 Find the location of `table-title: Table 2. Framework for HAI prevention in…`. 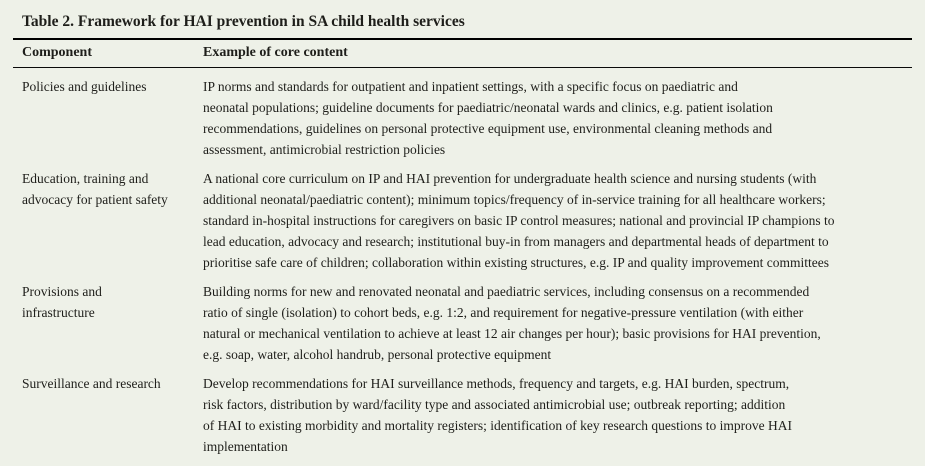

table-title: Table 2. Framework for HAI prevention in… is located at coordinates (243, 21).